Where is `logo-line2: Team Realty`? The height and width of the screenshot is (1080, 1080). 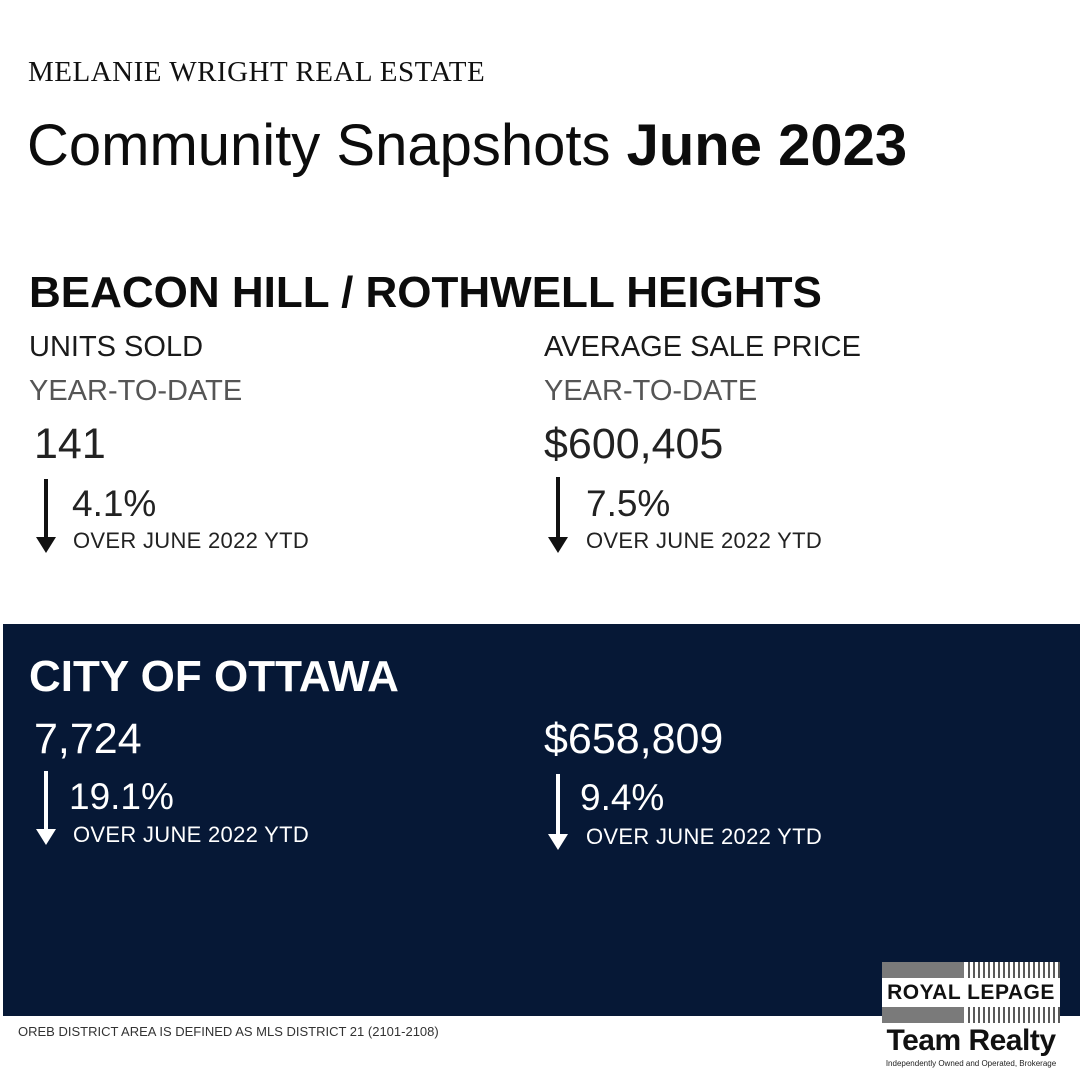
logo-line2: Team Realty is located at coordinates (971, 1040).